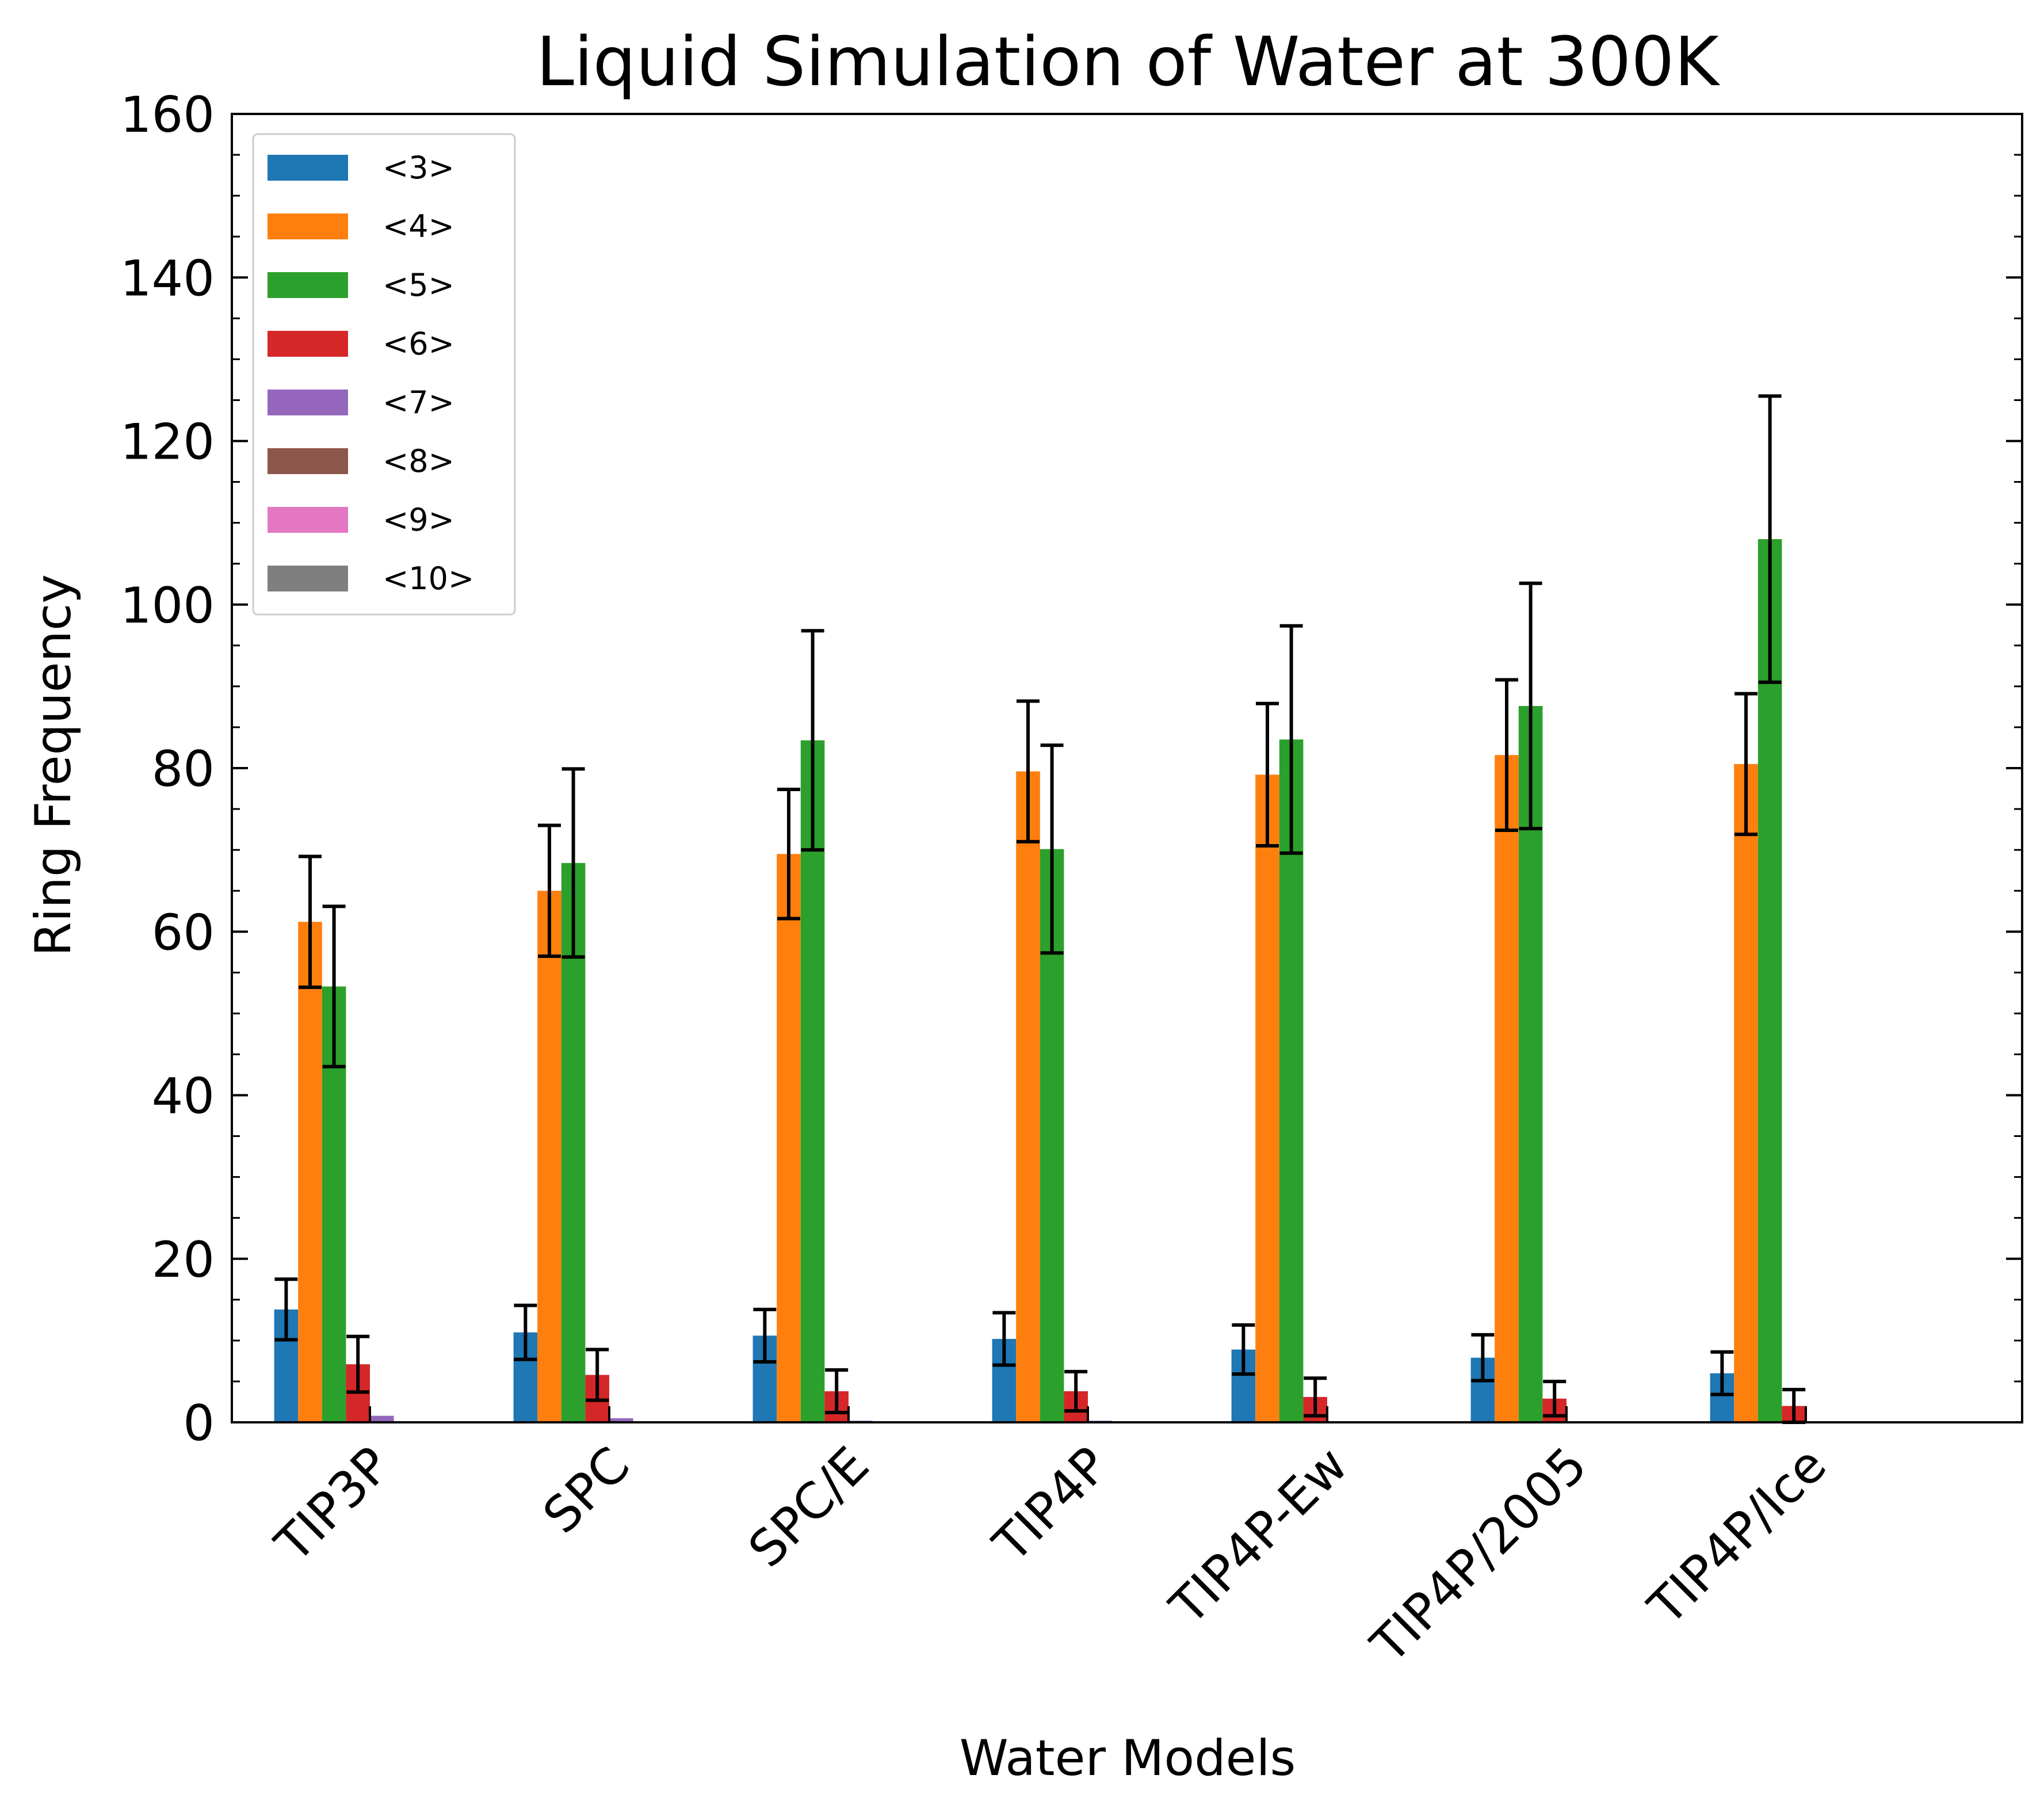 Image resolution: width=2044 pixels, height=1813 pixels. What do you see at coordinates (812, 1081) in the screenshot?
I see `bar-5-spce` at bounding box center [812, 1081].